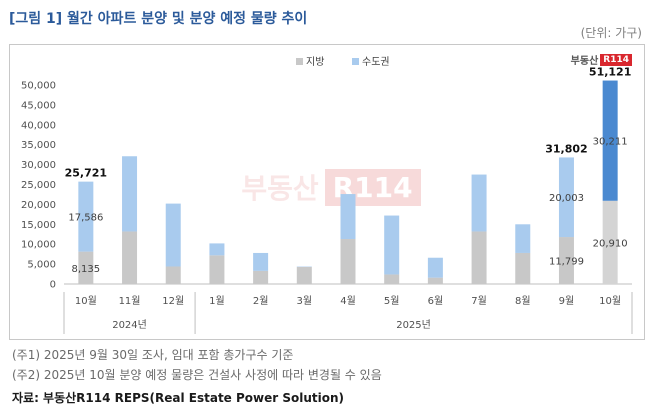  I want to click on x-tick-label: 9월, so click(567, 301).